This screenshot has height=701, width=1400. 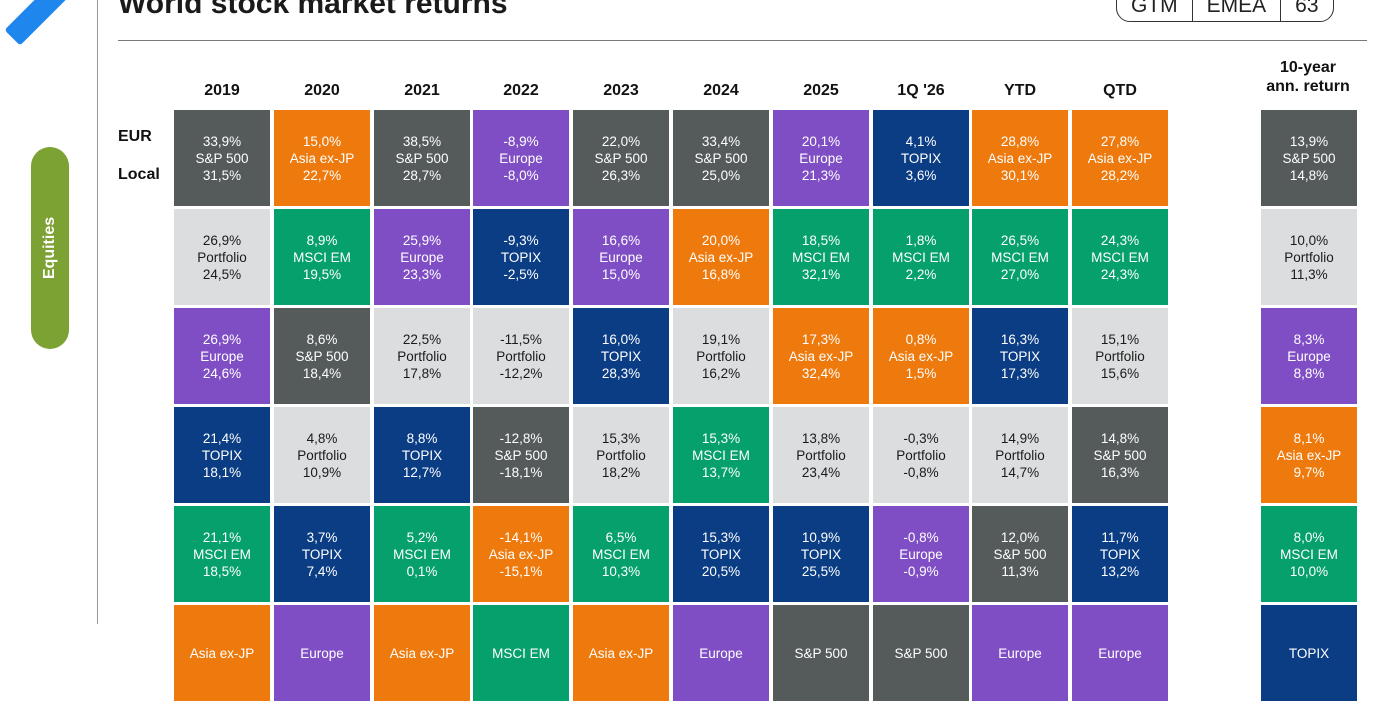 What do you see at coordinates (222, 373) in the screenshot?
I see `cell-return-local: 24,6%` at bounding box center [222, 373].